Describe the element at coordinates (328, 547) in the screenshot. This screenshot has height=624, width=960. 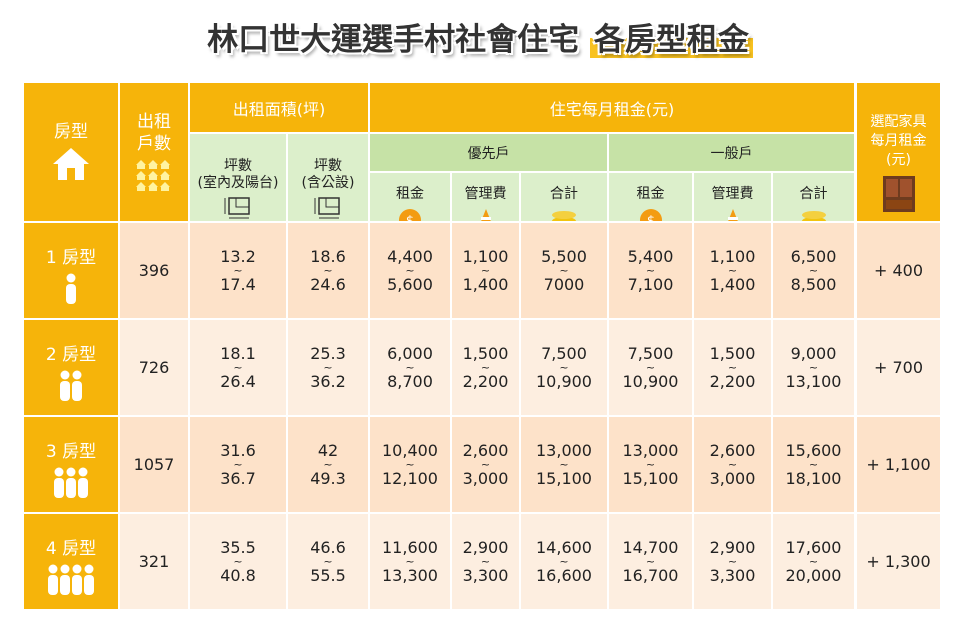
I see `range-low: 46.6` at that location.